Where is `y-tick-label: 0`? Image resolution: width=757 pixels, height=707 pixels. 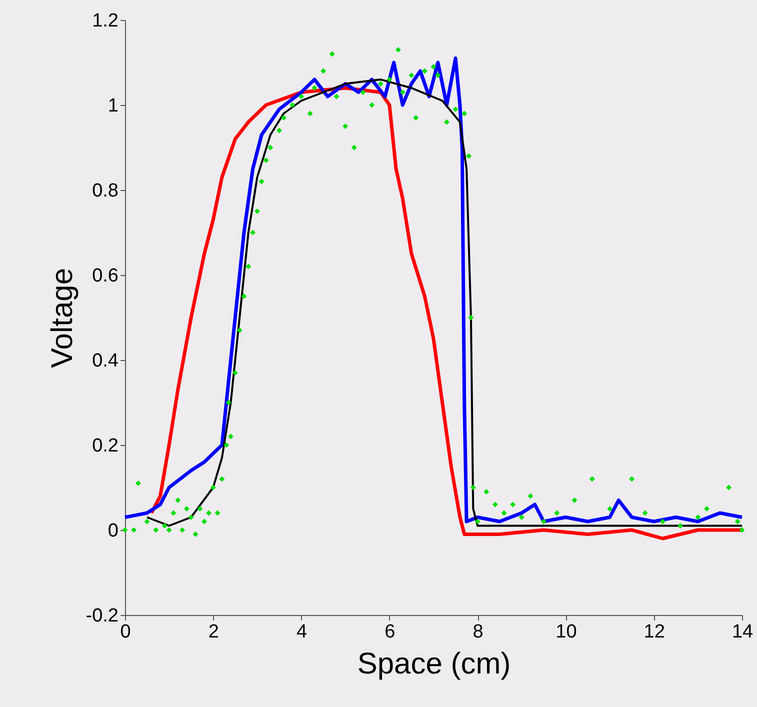 y-tick-label: 0 is located at coordinates (113, 531).